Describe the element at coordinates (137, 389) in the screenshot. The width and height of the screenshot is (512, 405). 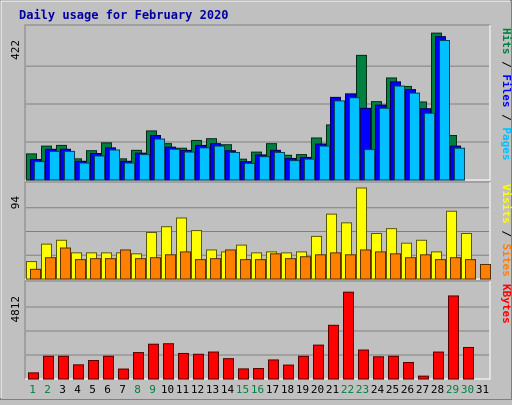
I see `day-label-8: 8` at that location.